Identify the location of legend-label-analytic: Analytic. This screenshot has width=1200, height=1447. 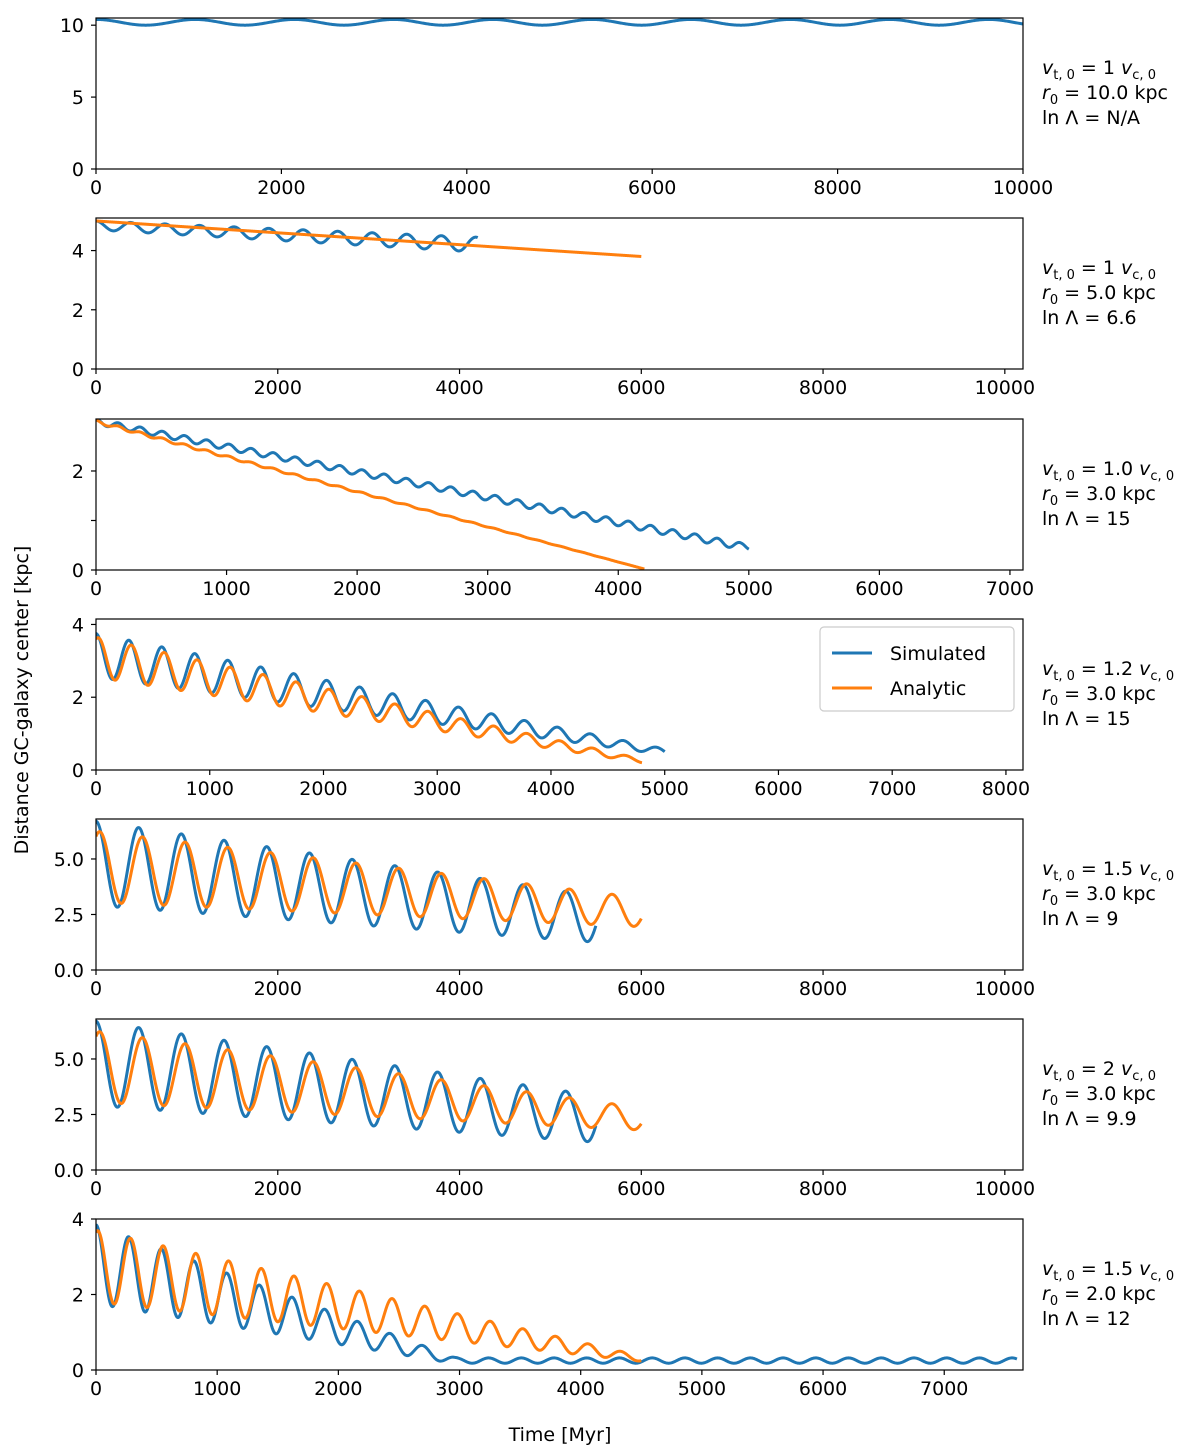
(928, 689).